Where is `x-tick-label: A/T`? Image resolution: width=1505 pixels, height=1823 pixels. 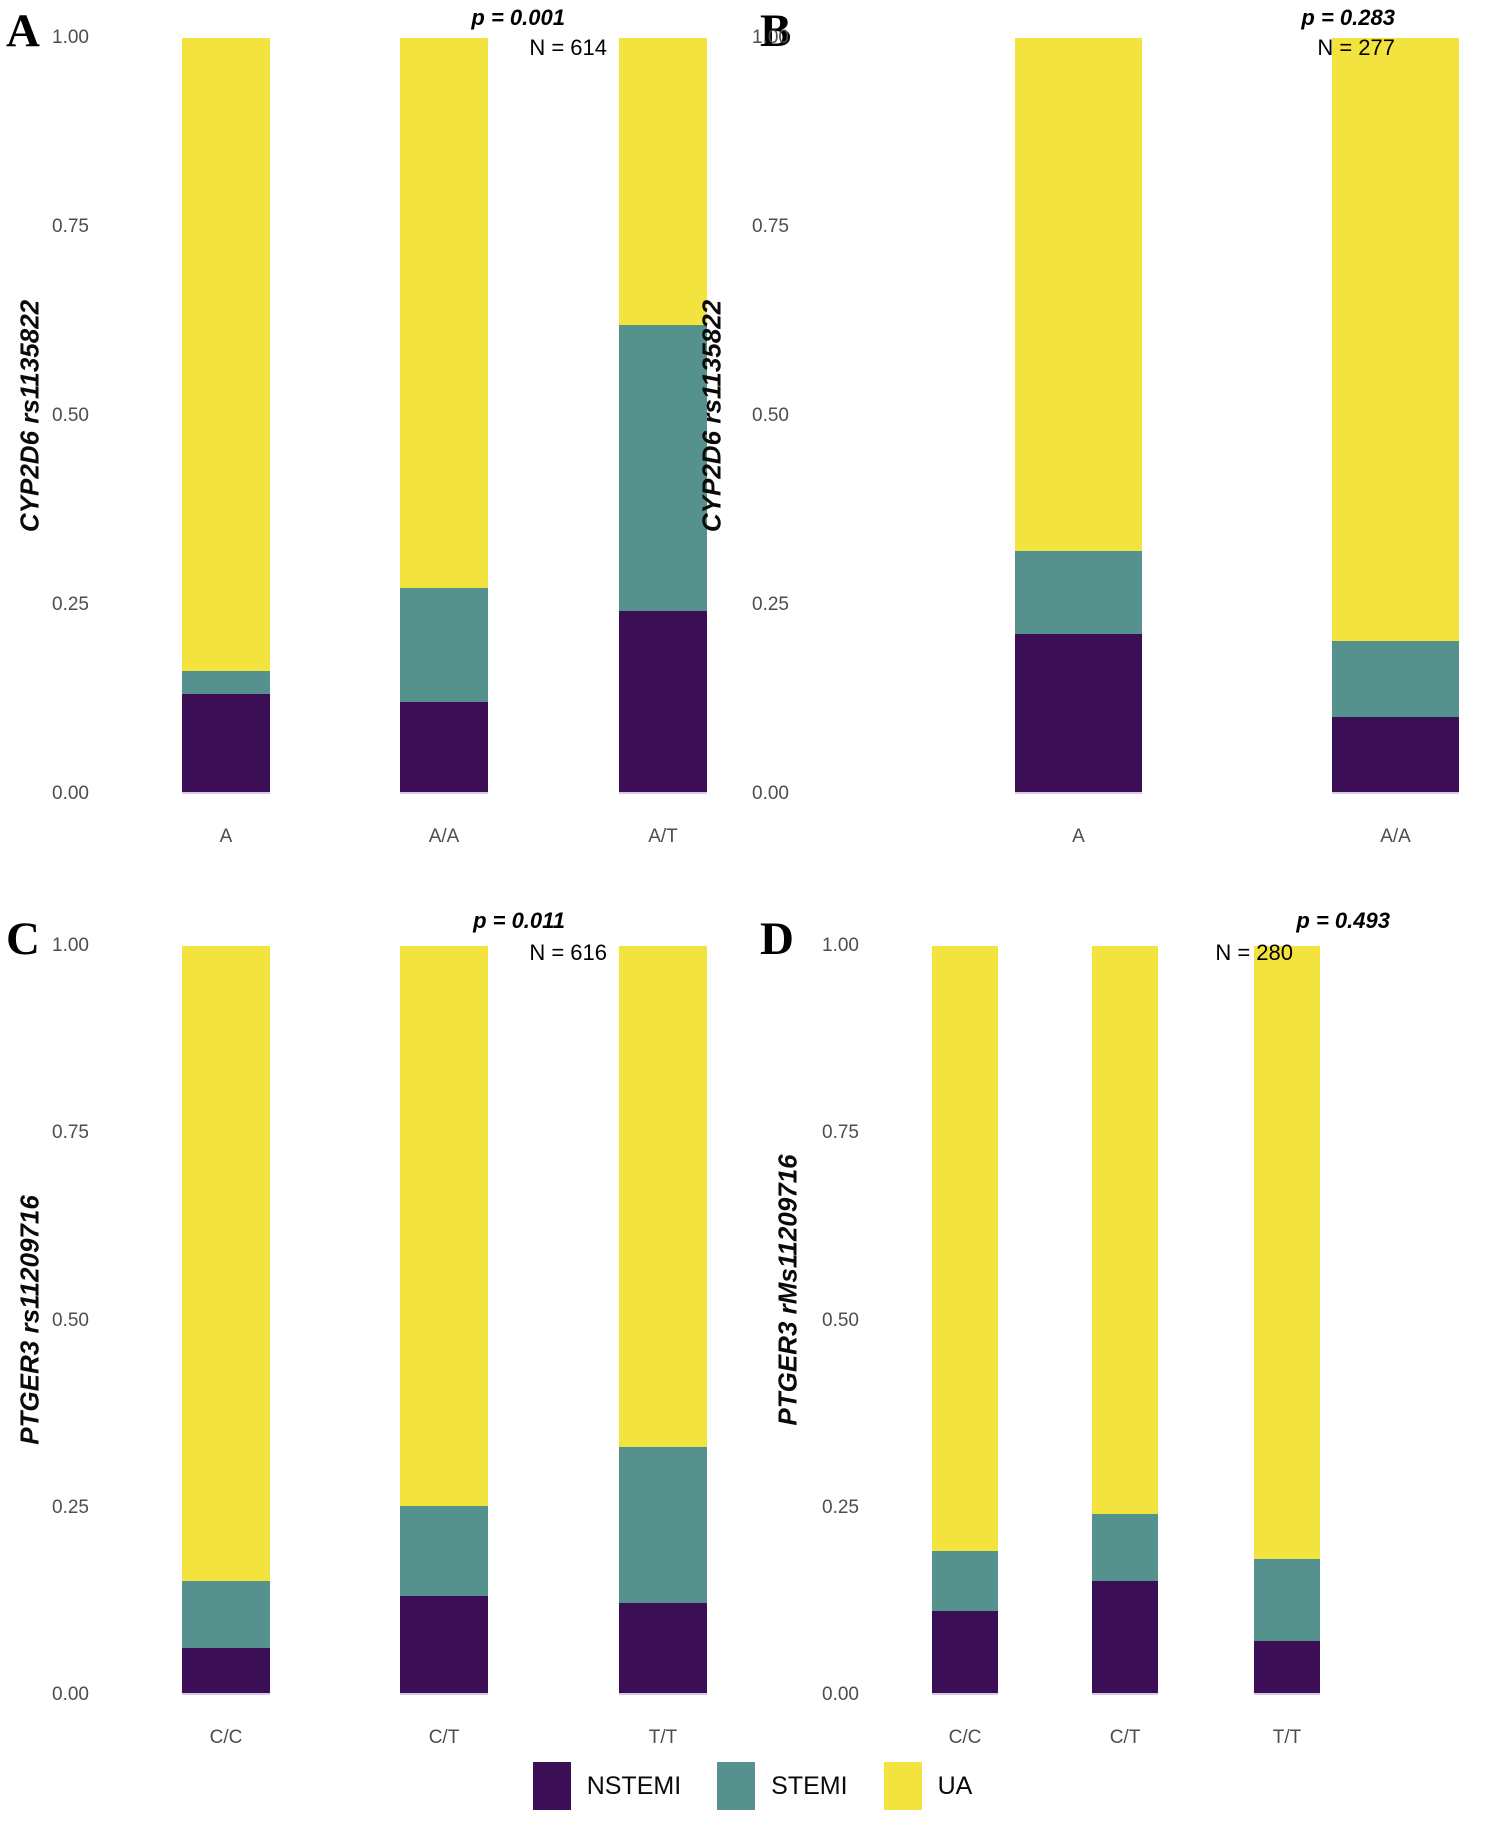 x-tick-label: A/T is located at coordinates (663, 836).